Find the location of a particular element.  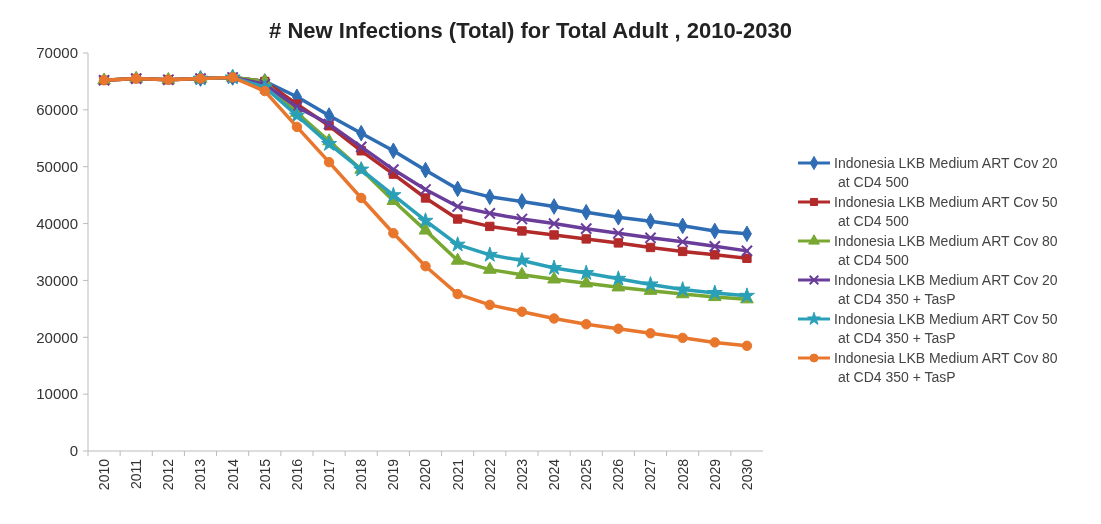

x-tick-label: 2025 is located at coordinates (586, 474).